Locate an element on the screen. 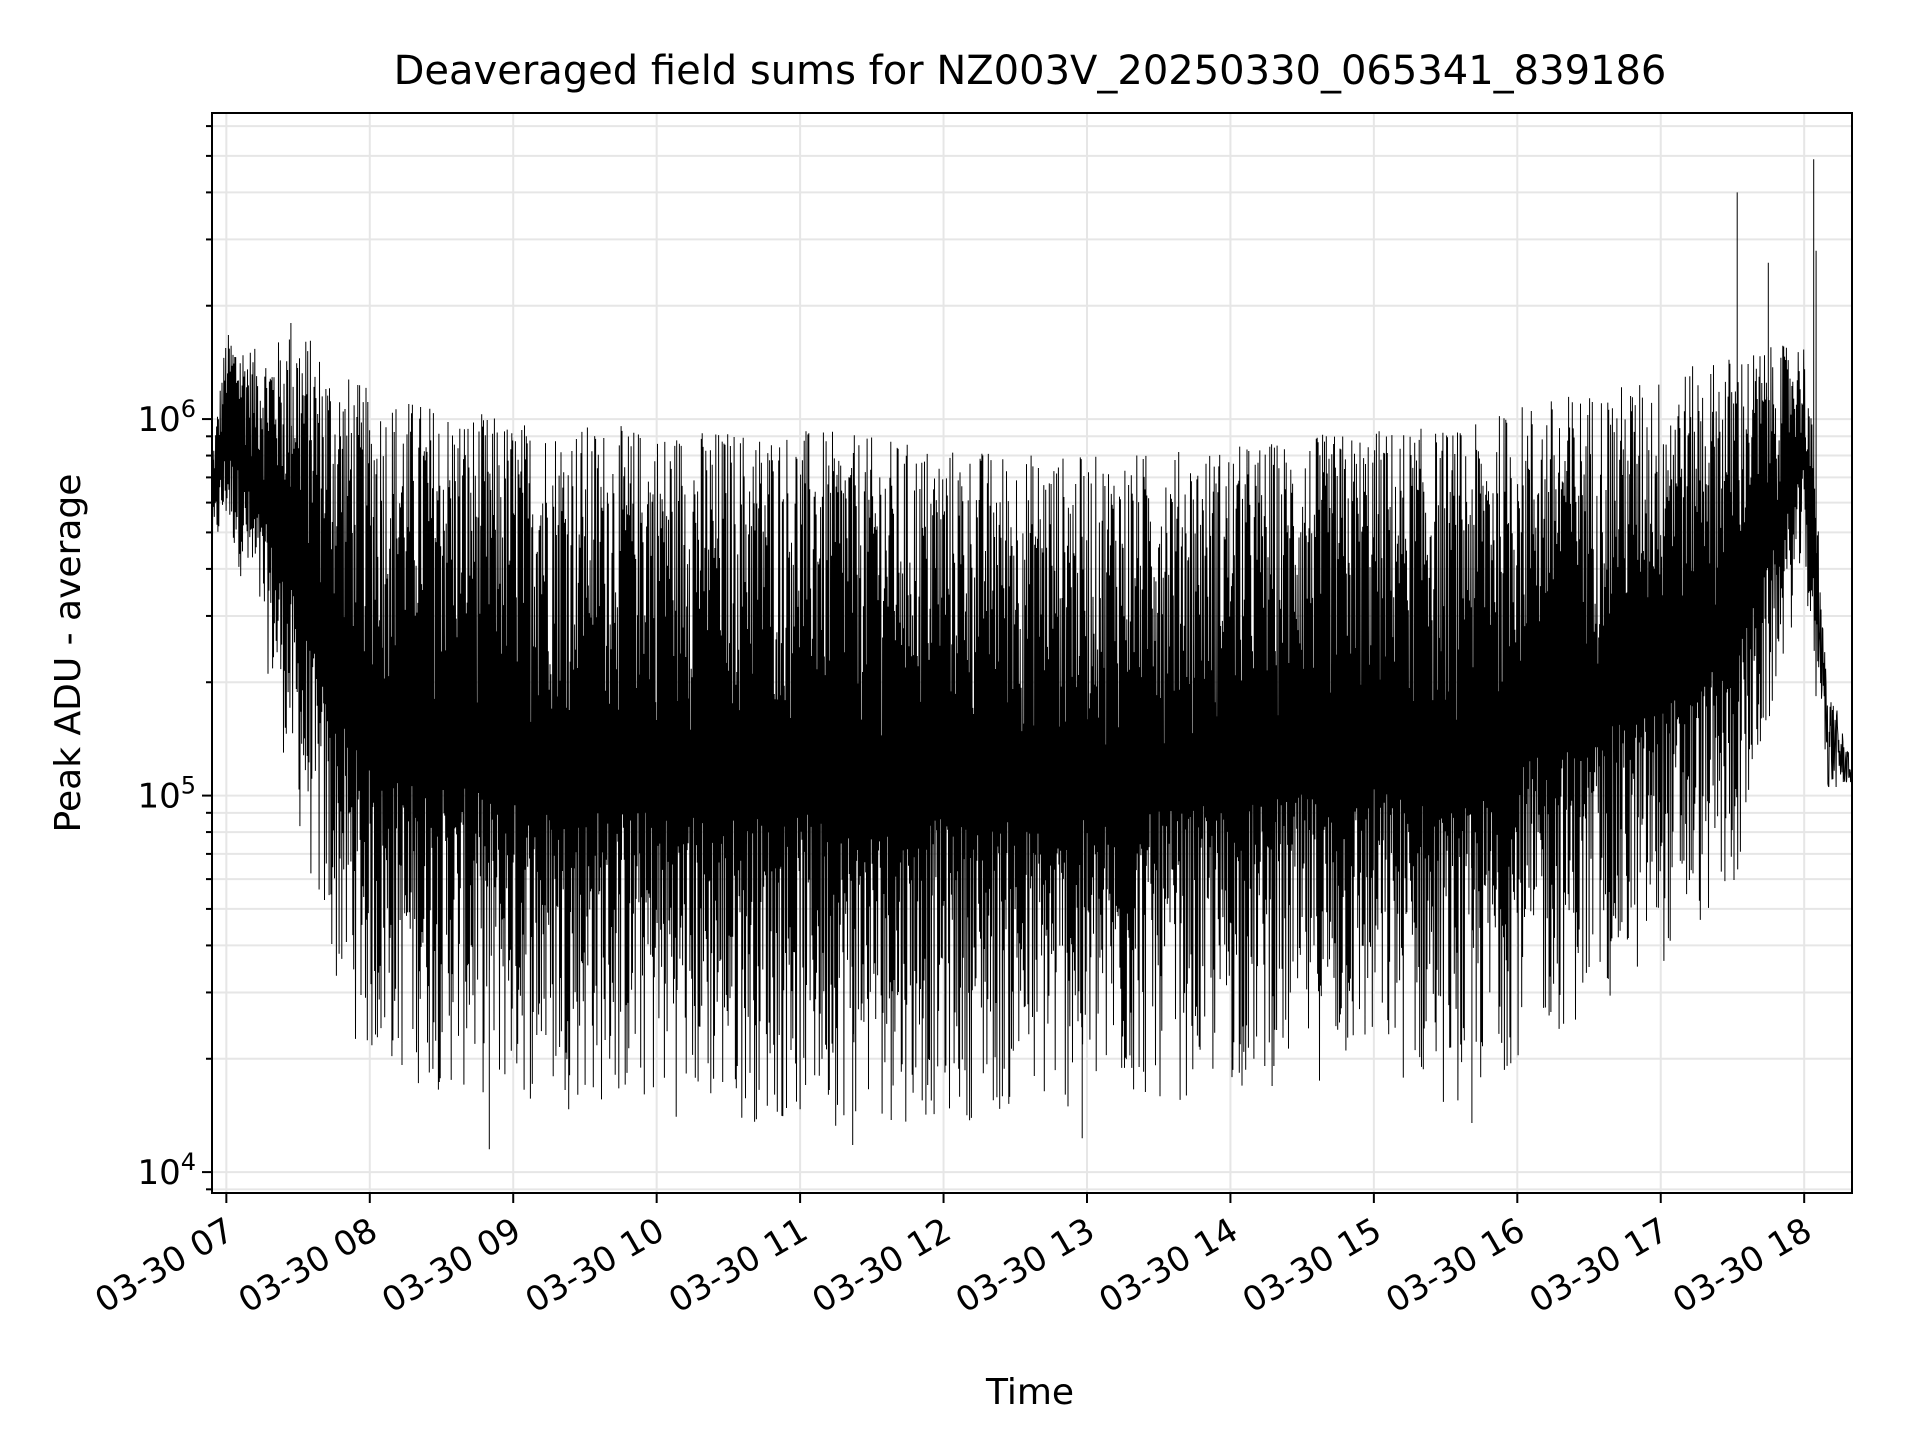 The height and width of the screenshot is (1440, 1920). x-axis-label: Time is located at coordinates (1029, 1392).